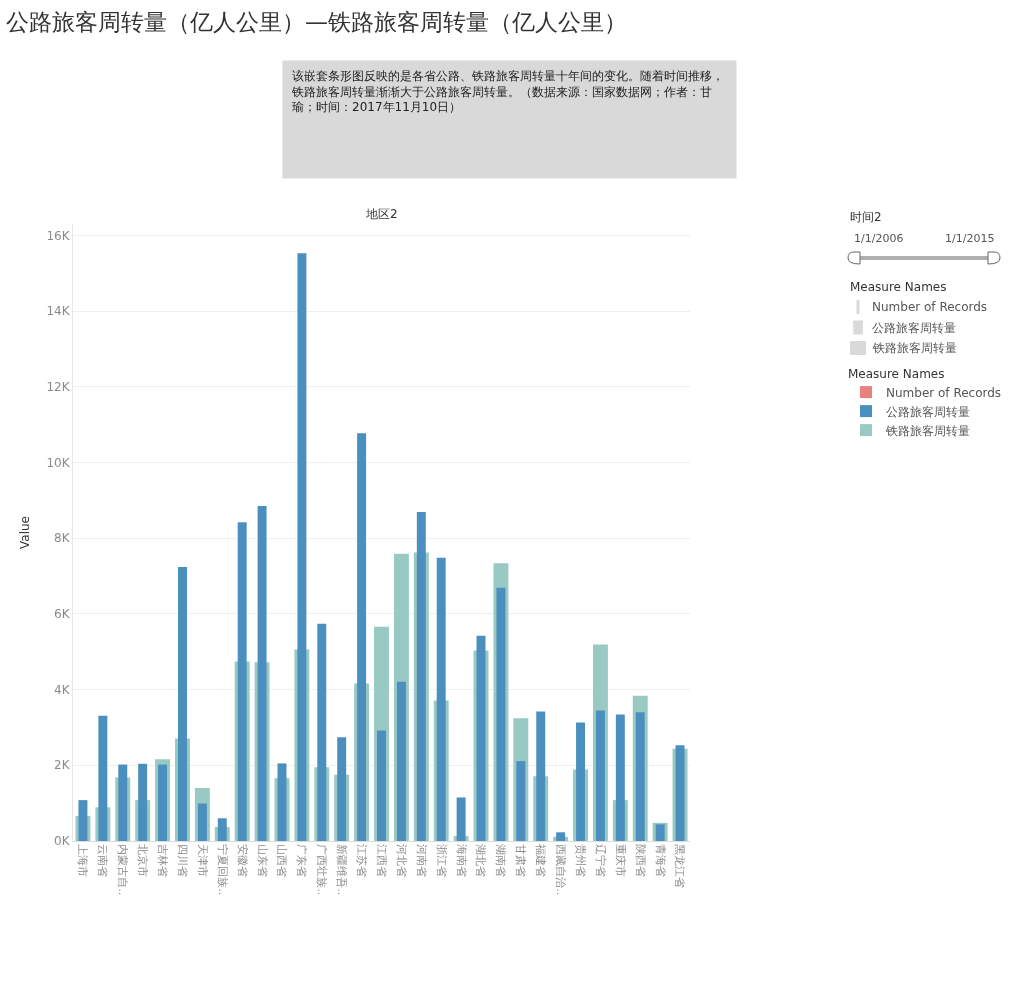 The width and height of the screenshot is (1016, 991). What do you see at coordinates (660, 861) in the screenshot?
I see `x-tick-label: 青海省` at bounding box center [660, 861].